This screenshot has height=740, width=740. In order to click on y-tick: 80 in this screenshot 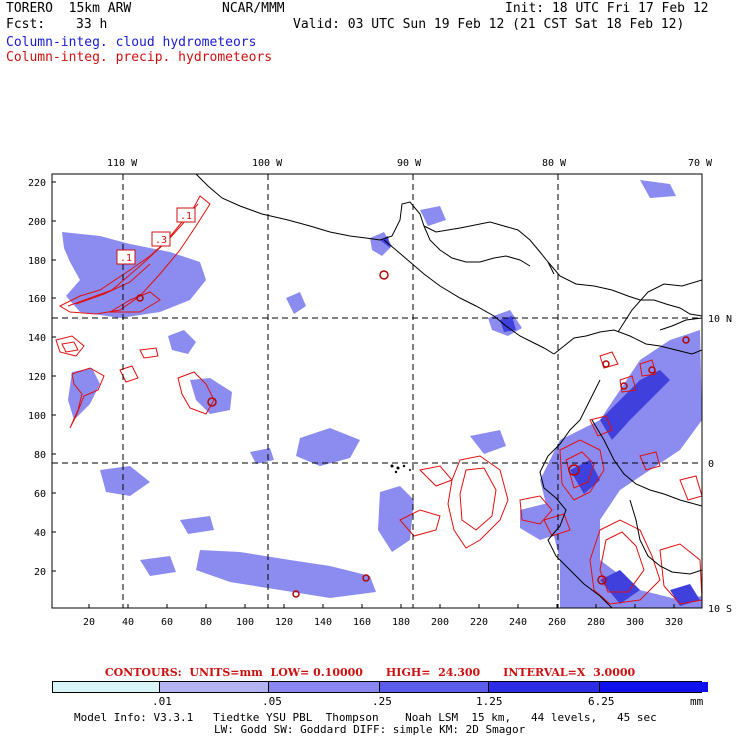, I will do `click(40, 455)`.